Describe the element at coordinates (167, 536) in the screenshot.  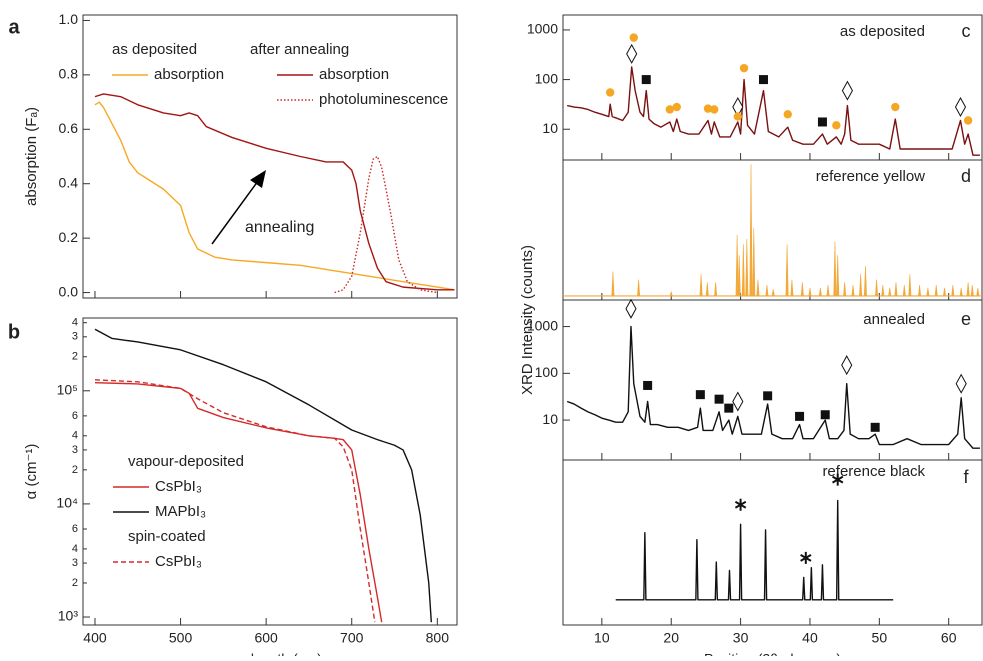
I see `legend-group: spin-coated` at that location.